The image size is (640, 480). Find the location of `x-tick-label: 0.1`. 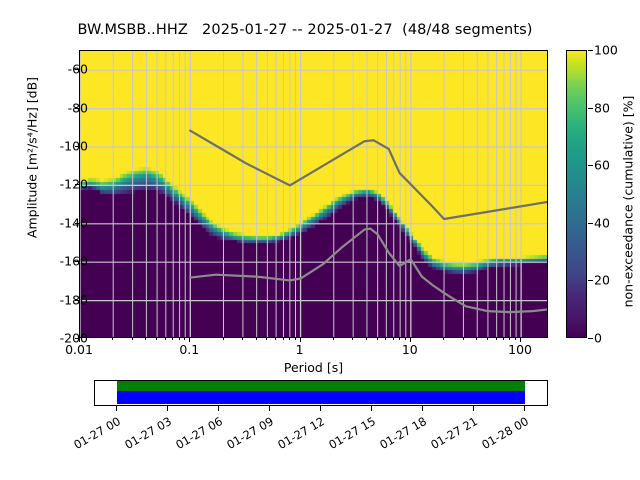

x-tick-label: 0.1 is located at coordinates (189, 349).